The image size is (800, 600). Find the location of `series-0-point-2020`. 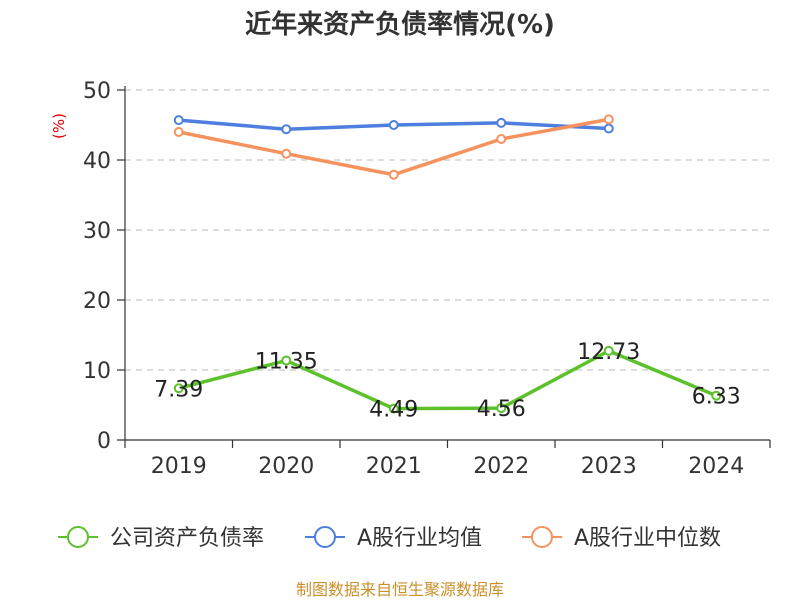

series-0-point-2020 is located at coordinates (286, 360).